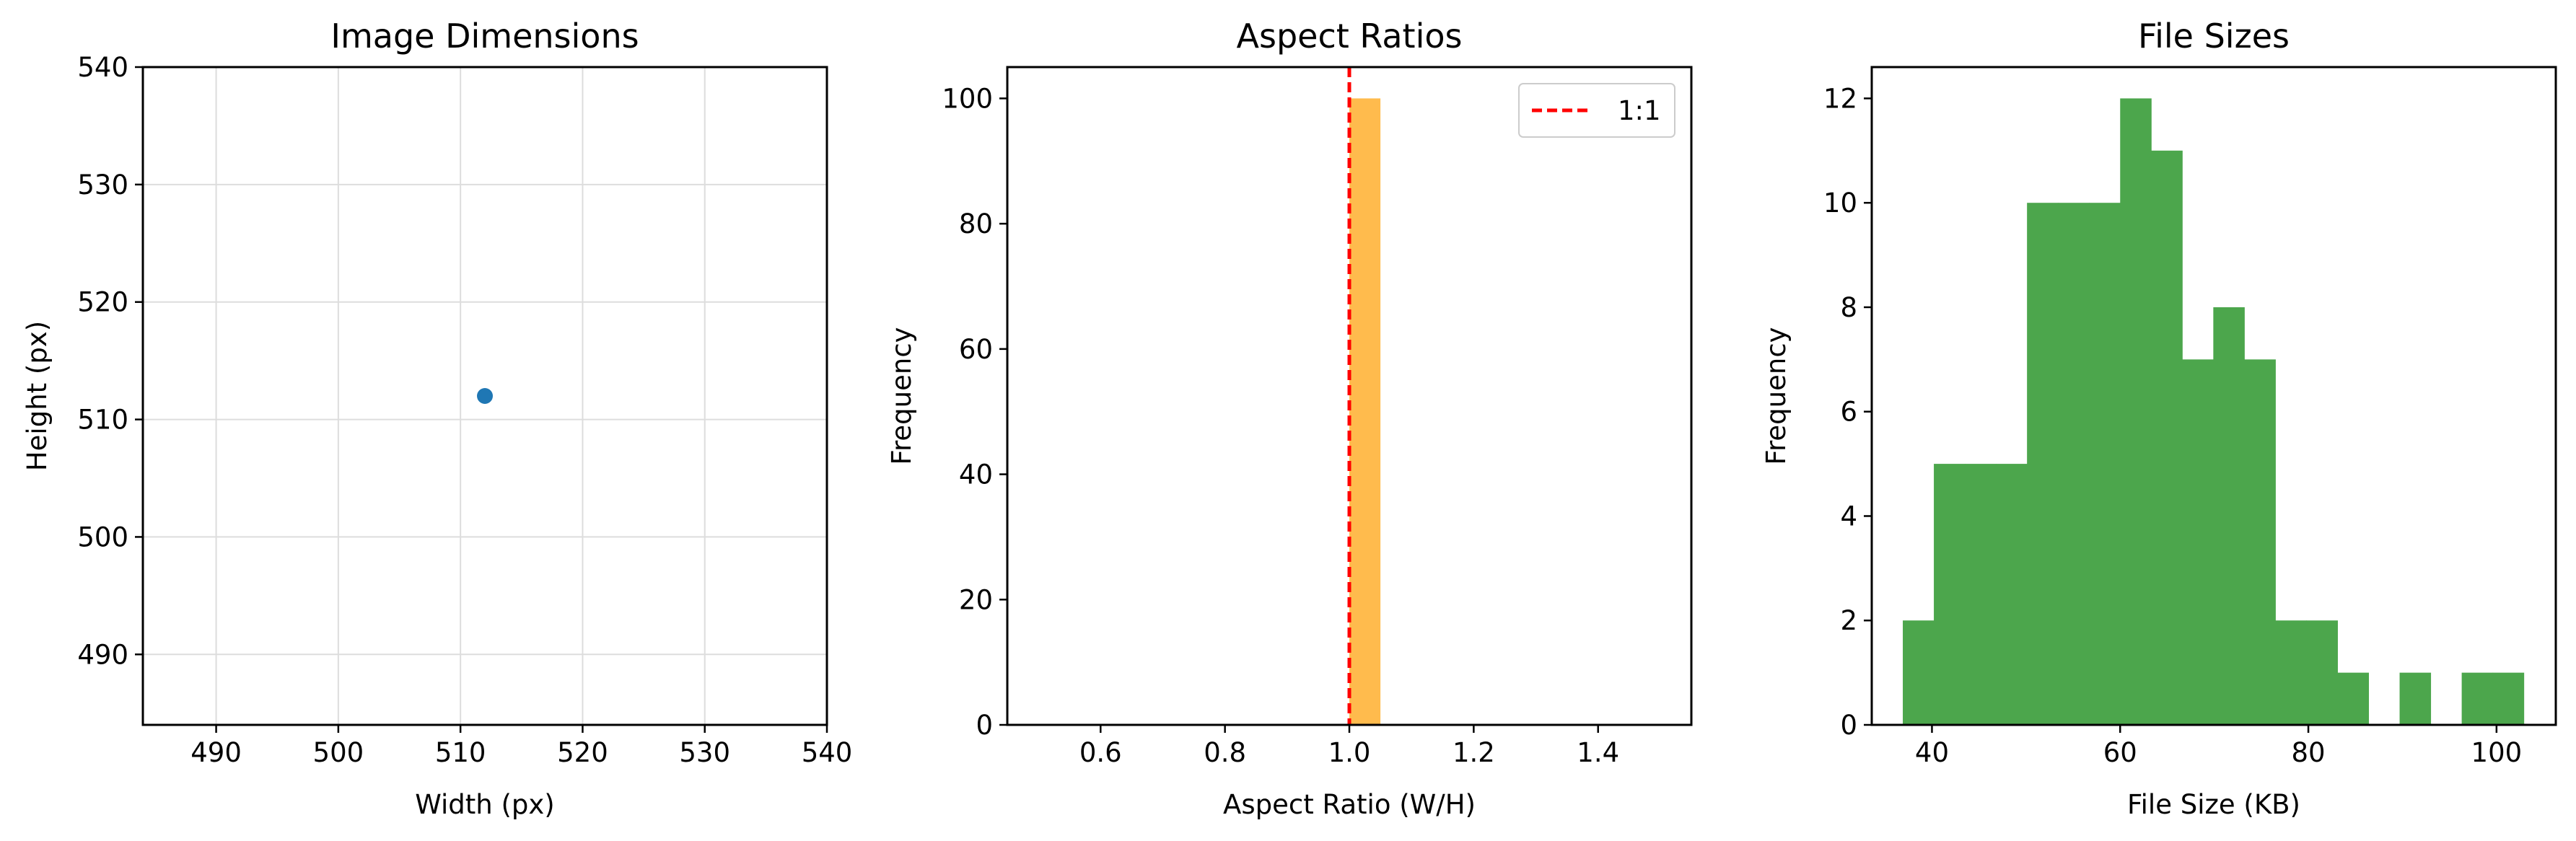  What do you see at coordinates (2213, 804) in the screenshot?
I see `filesize-x-axis-label: File Size (KB)` at bounding box center [2213, 804].